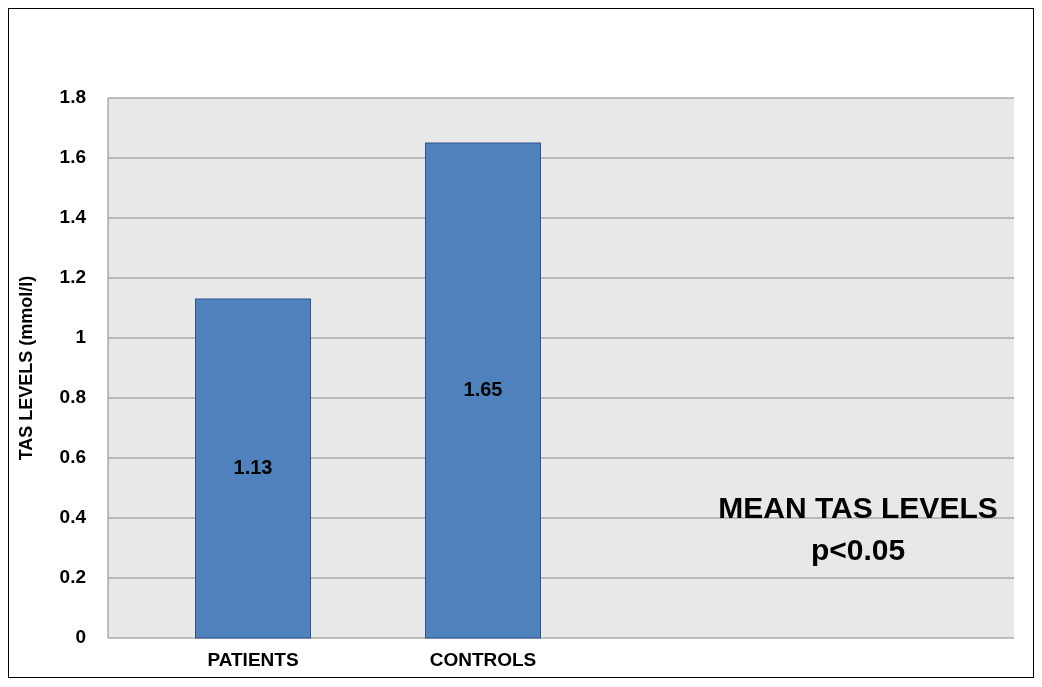 The height and width of the screenshot is (687, 1042). What do you see at coordinates (81, 337) in the screenshot?
I see `y-tick-label: 1` at bounding box center [81, 337].